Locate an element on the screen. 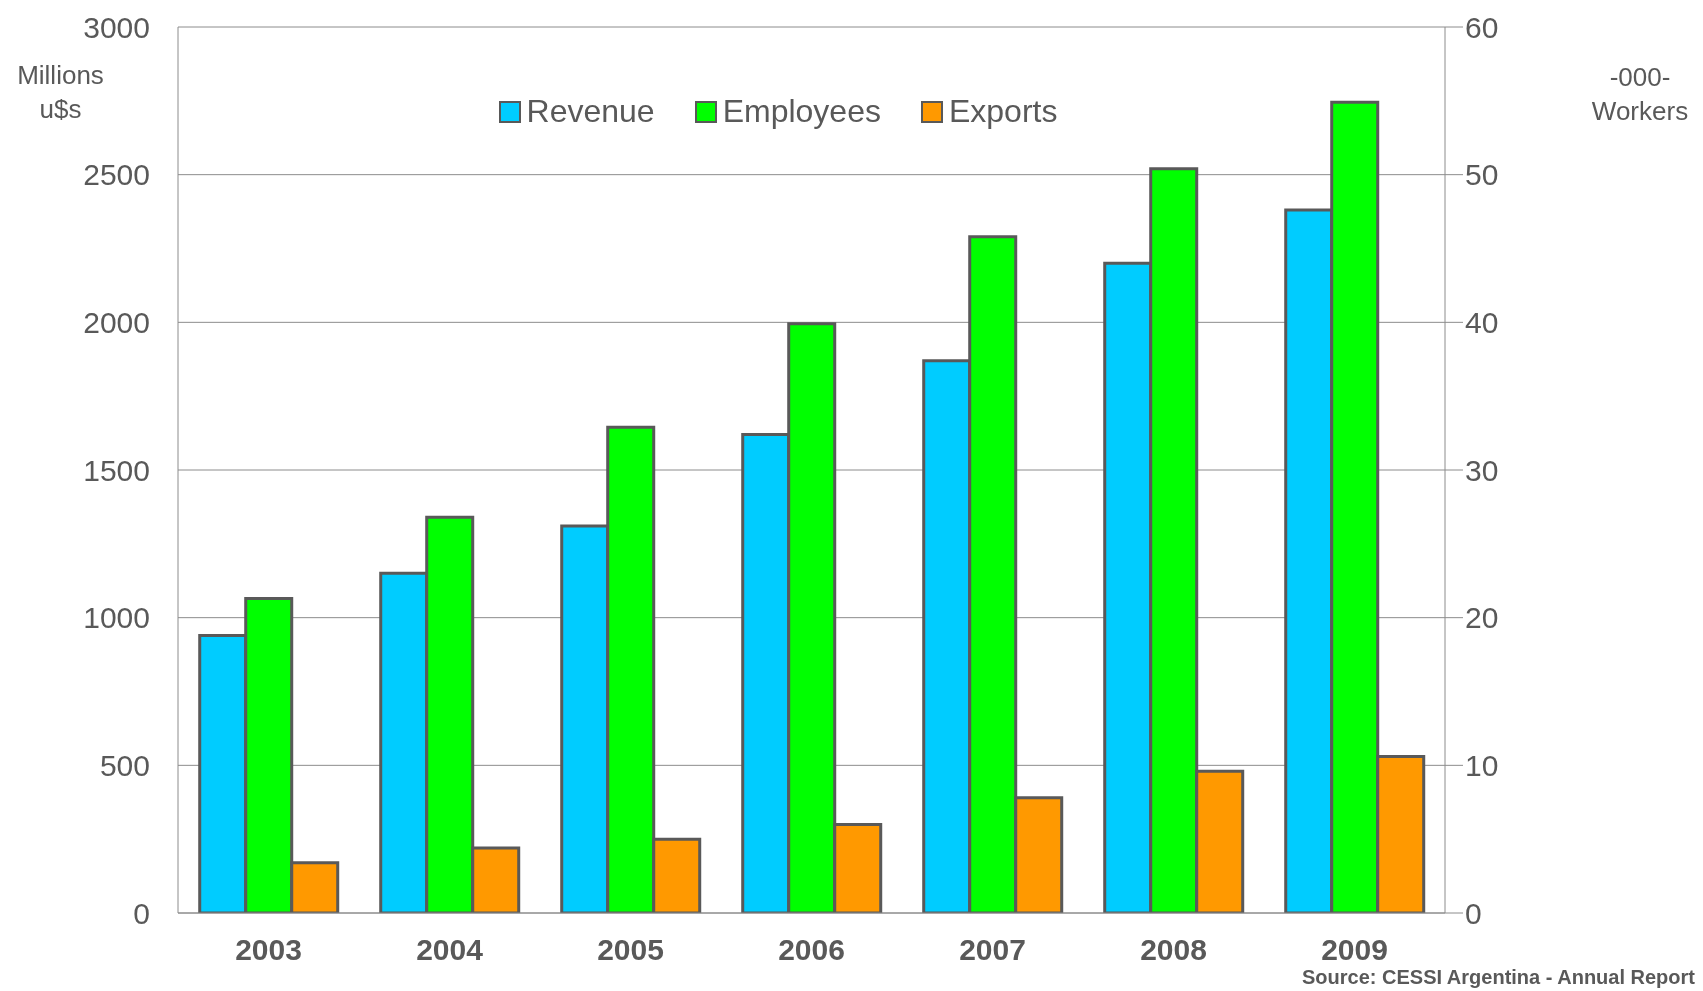 This screenshot has height=991, width=1703. x-tick-label: 2007 is located at coordinates (992, 950).